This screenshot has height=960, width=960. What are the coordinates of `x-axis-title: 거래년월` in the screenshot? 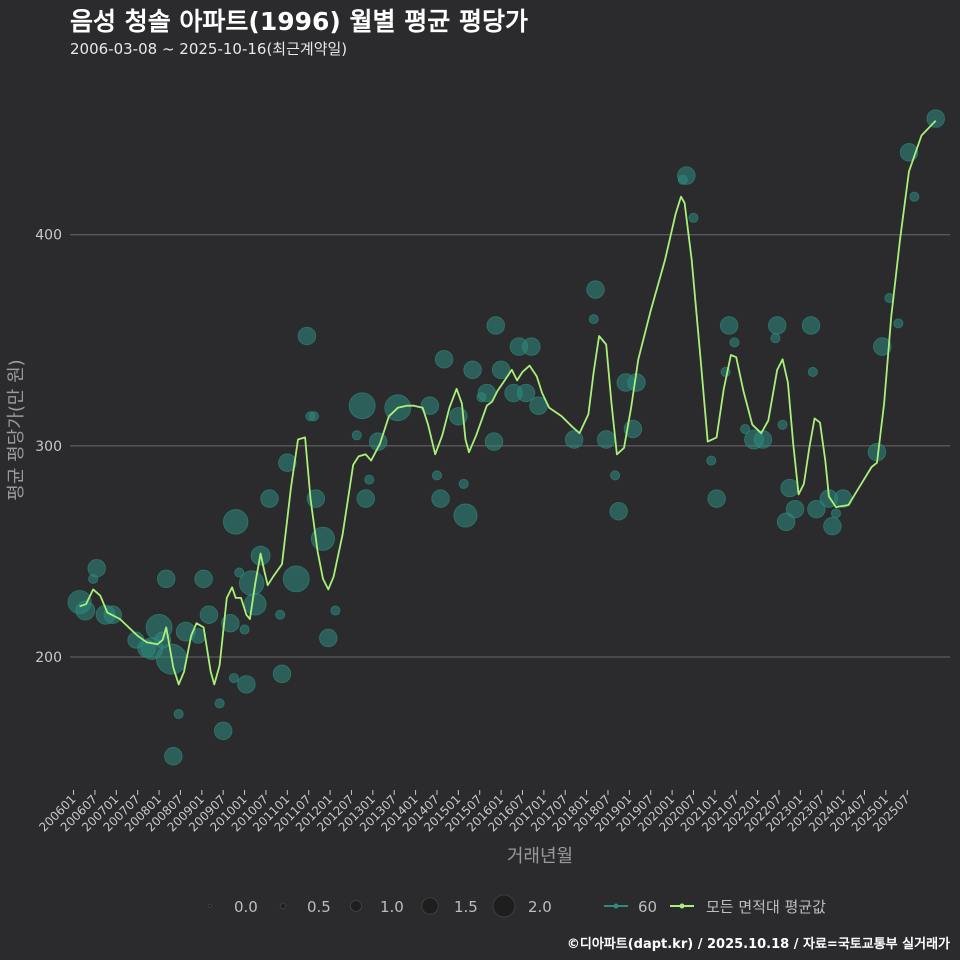 It's located at (540, 856).